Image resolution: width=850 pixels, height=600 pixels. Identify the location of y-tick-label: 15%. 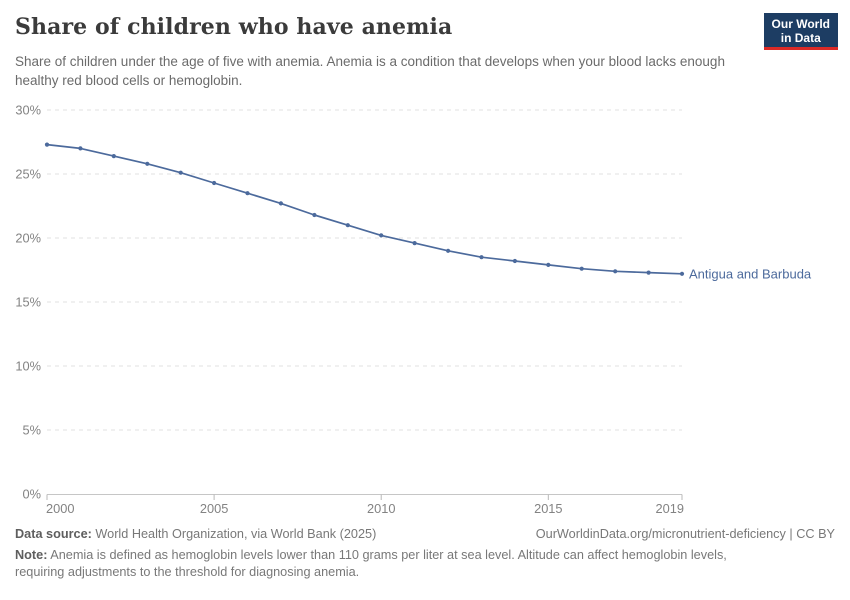
(28, 302).